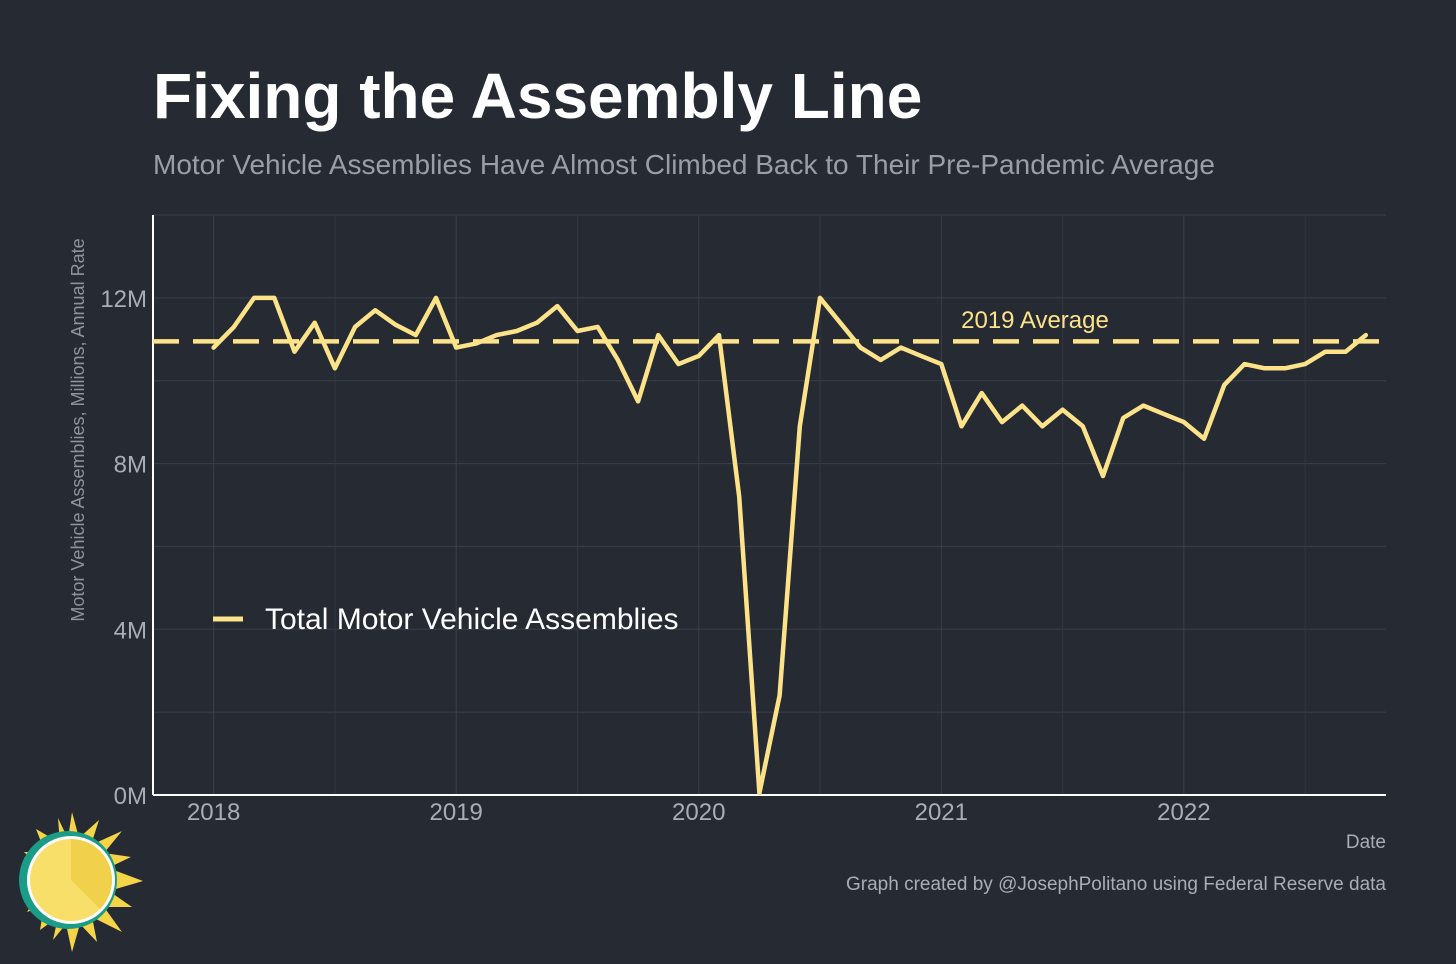 The height and width of the screenshot is (964, 1456). I want to click on x-tick-label: 2021, so click(941, 812).